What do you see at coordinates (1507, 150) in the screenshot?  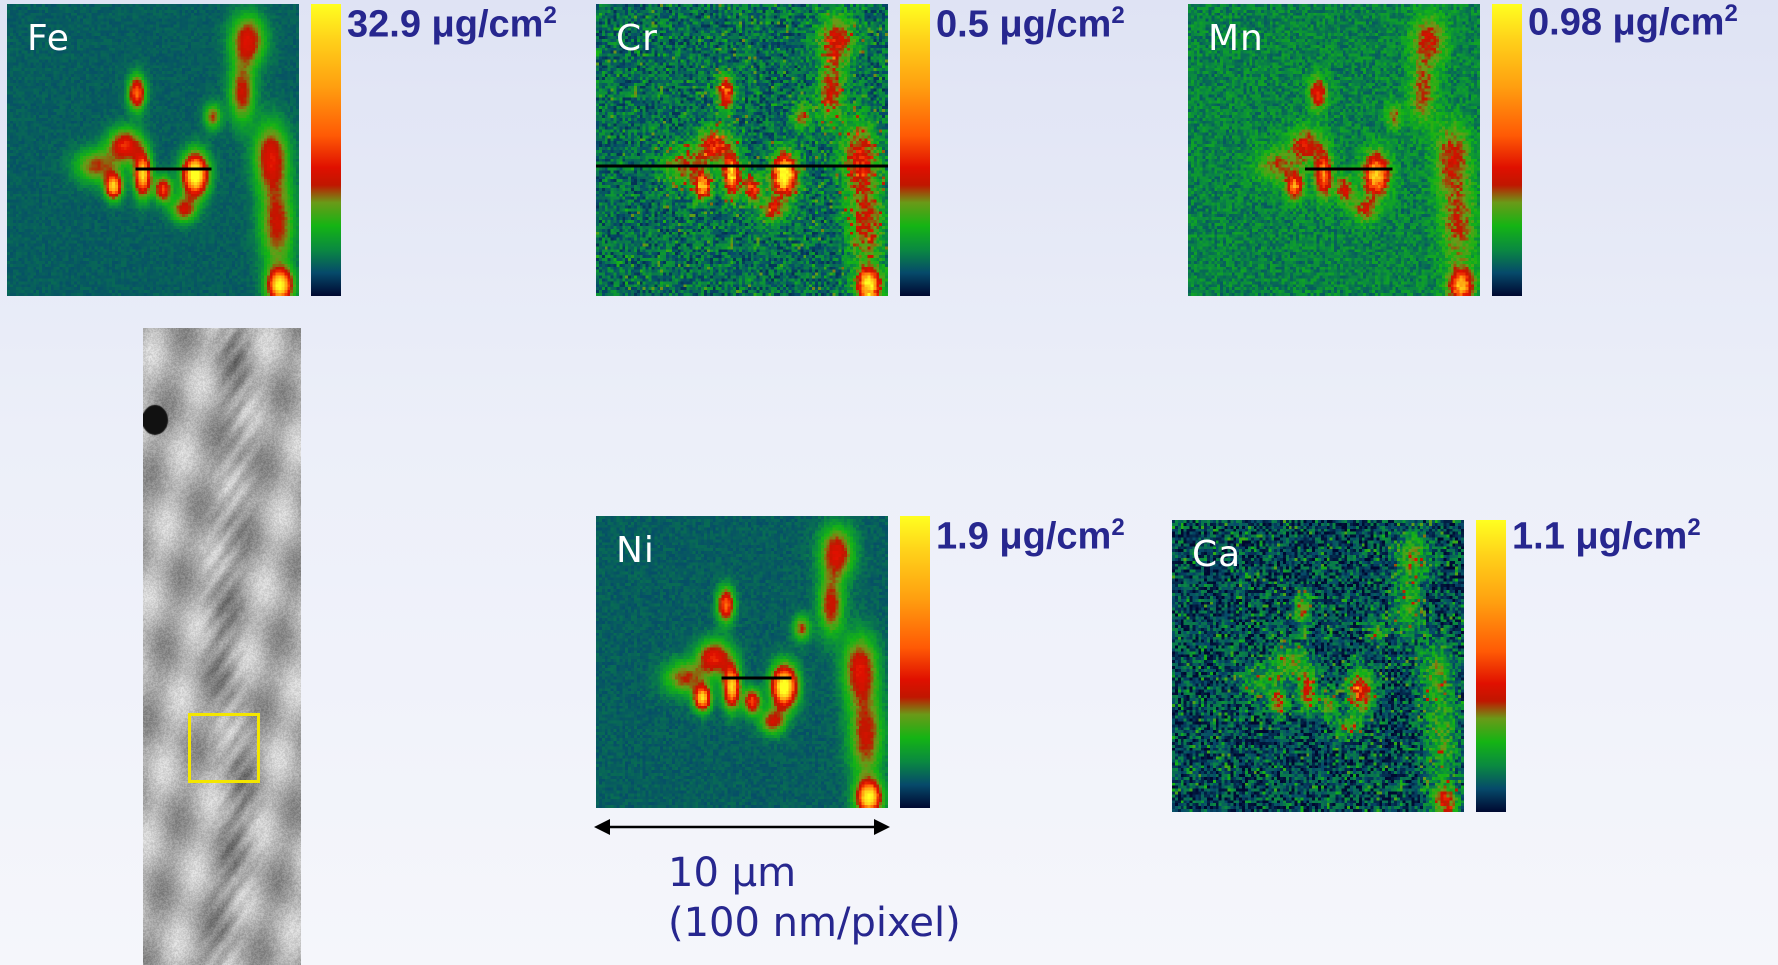 I see `mn-colorbar` at bounding box center [1507, 150].